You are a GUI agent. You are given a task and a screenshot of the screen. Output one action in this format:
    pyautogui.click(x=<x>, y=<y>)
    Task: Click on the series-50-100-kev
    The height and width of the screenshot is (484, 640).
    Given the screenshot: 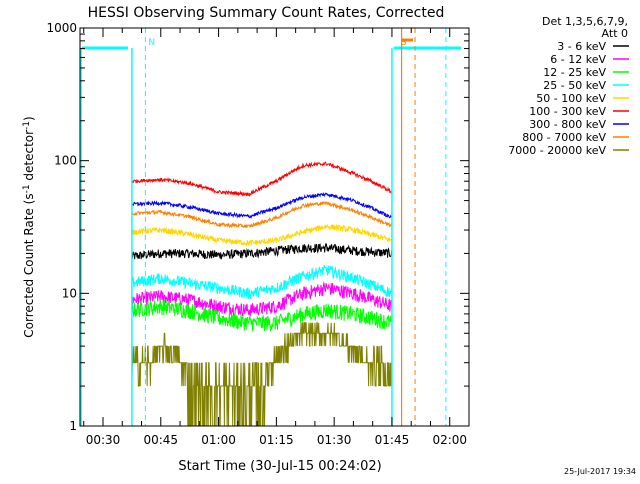 What is the action you would take?
    pyautogui.click(x=262, y=235)
    